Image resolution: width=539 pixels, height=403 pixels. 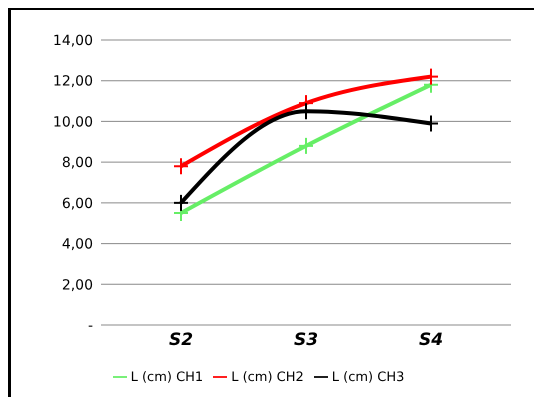 What do you see at coordinates (77, 244) in the screenshot?
I see `y-tick-label: 4,00` at bounding box center [77, 244].